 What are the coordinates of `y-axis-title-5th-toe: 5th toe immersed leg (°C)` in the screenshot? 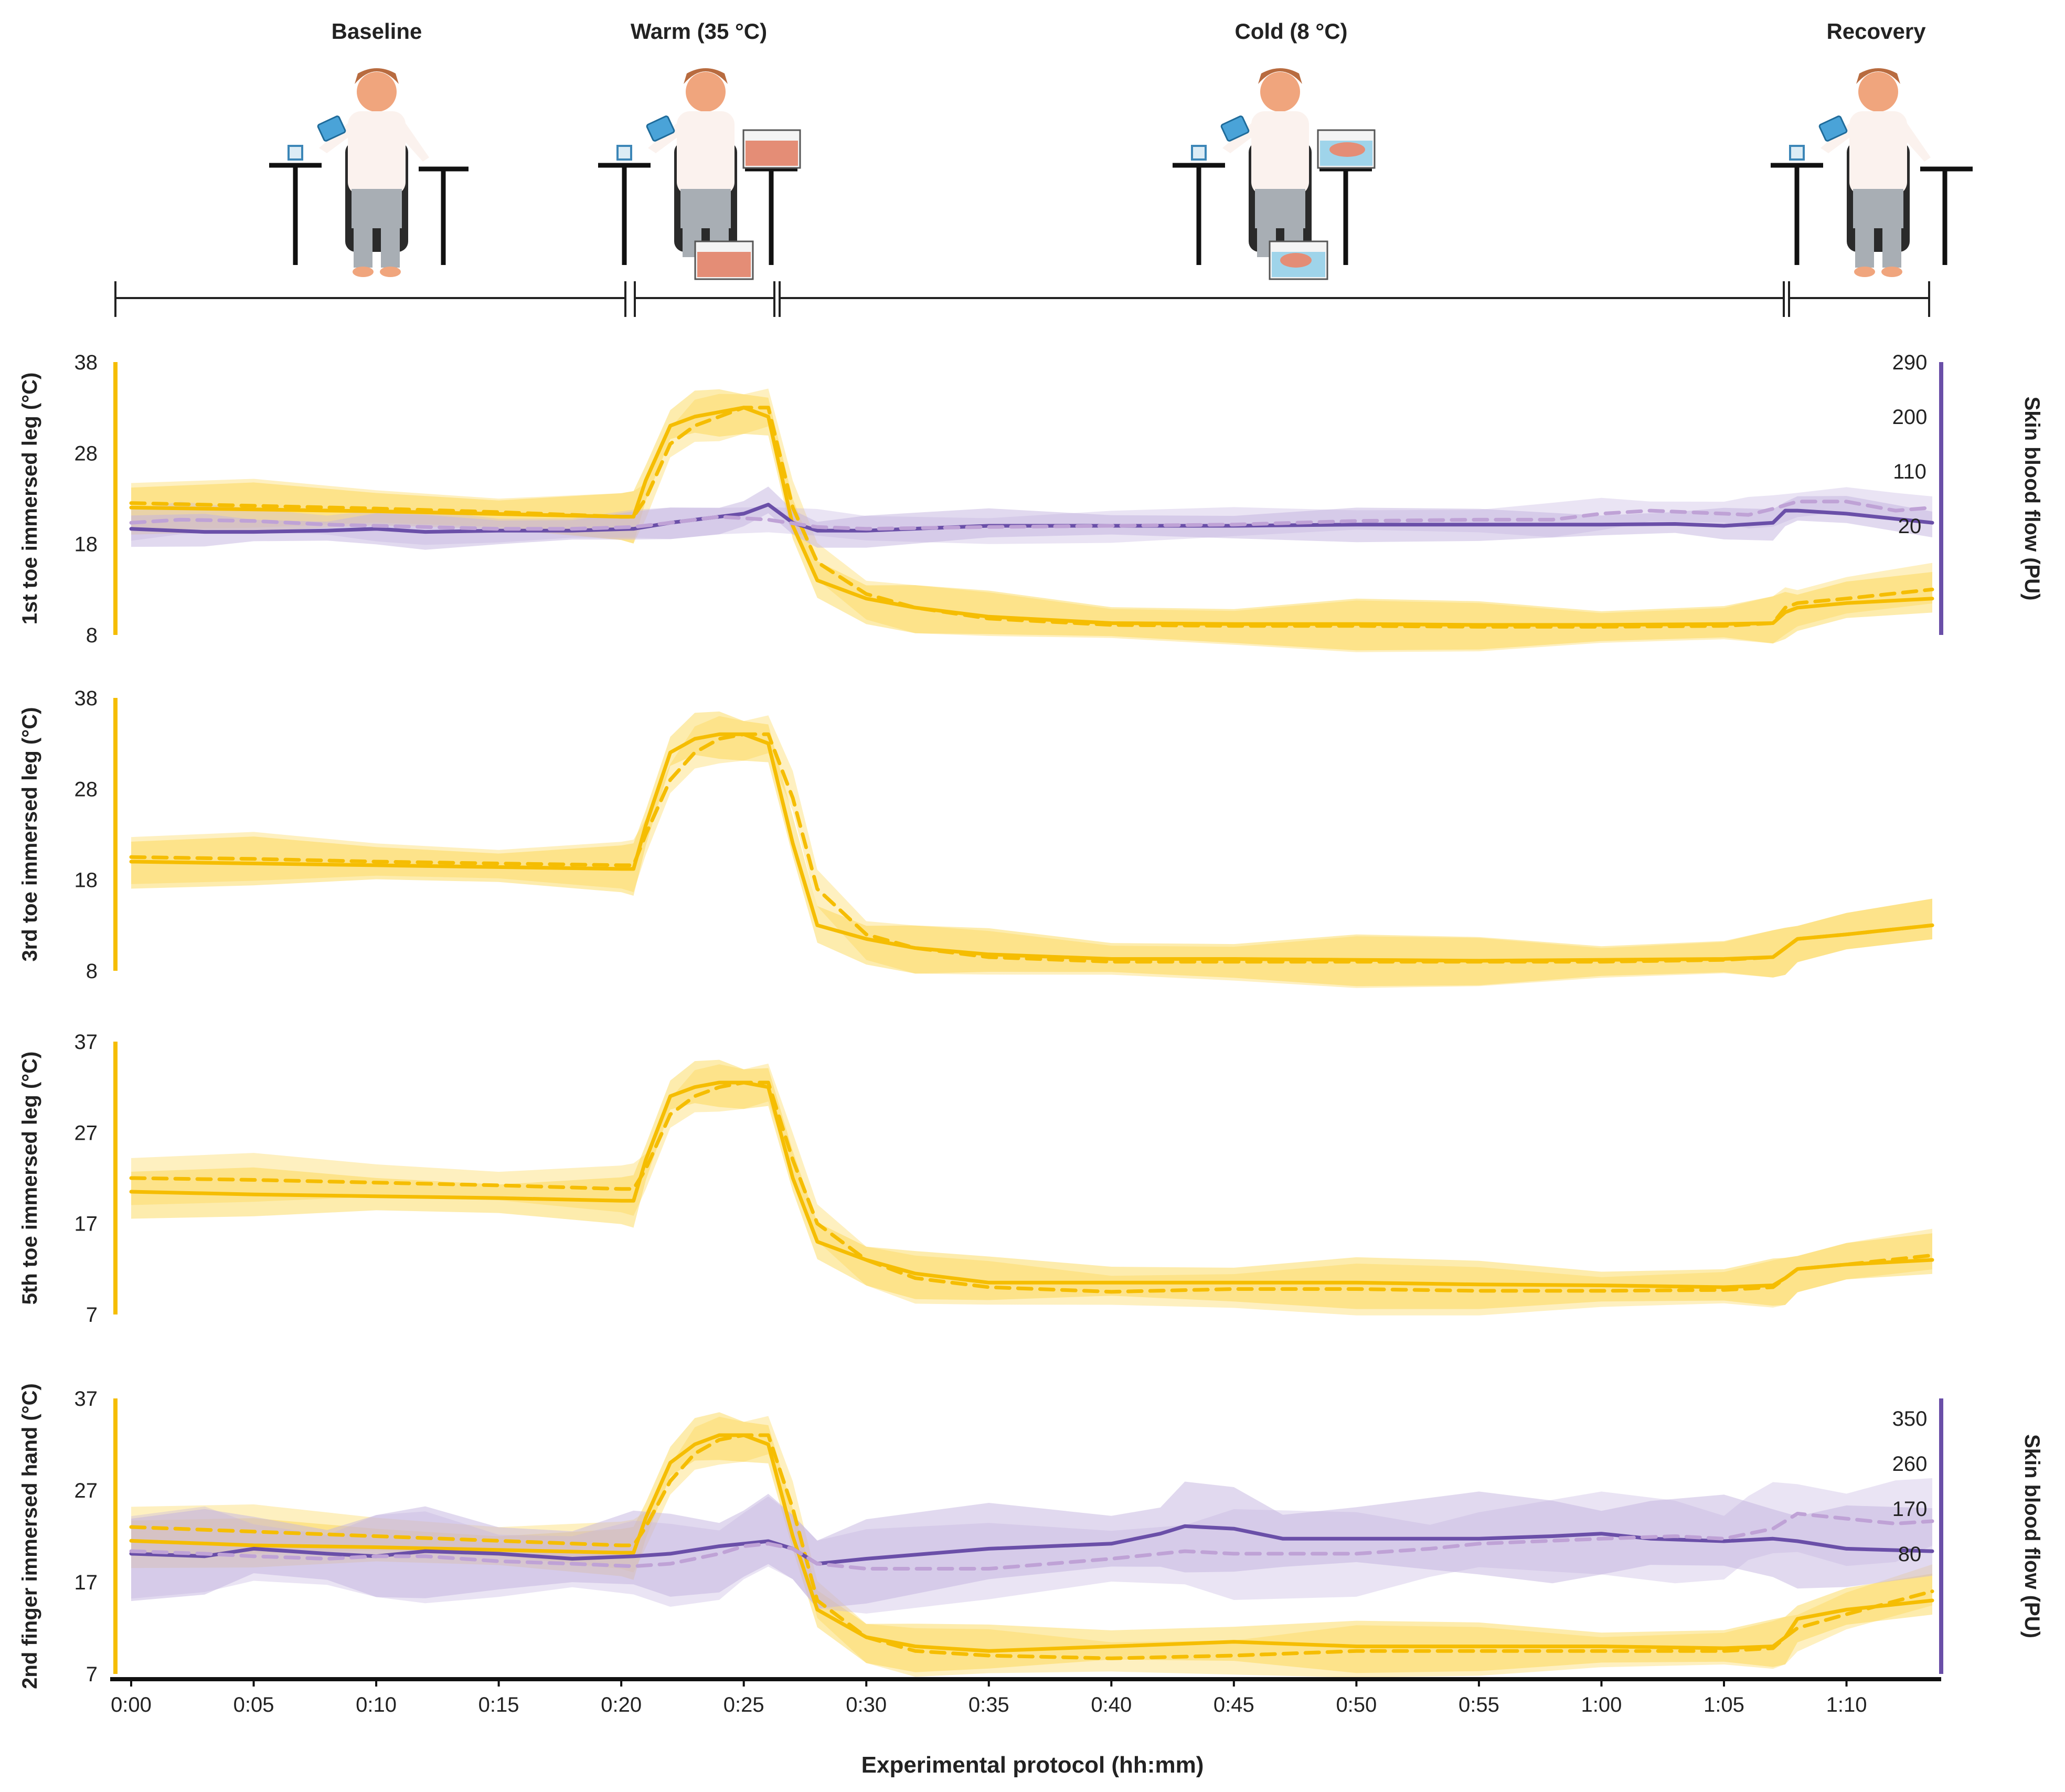 It's located at (29, 1178).